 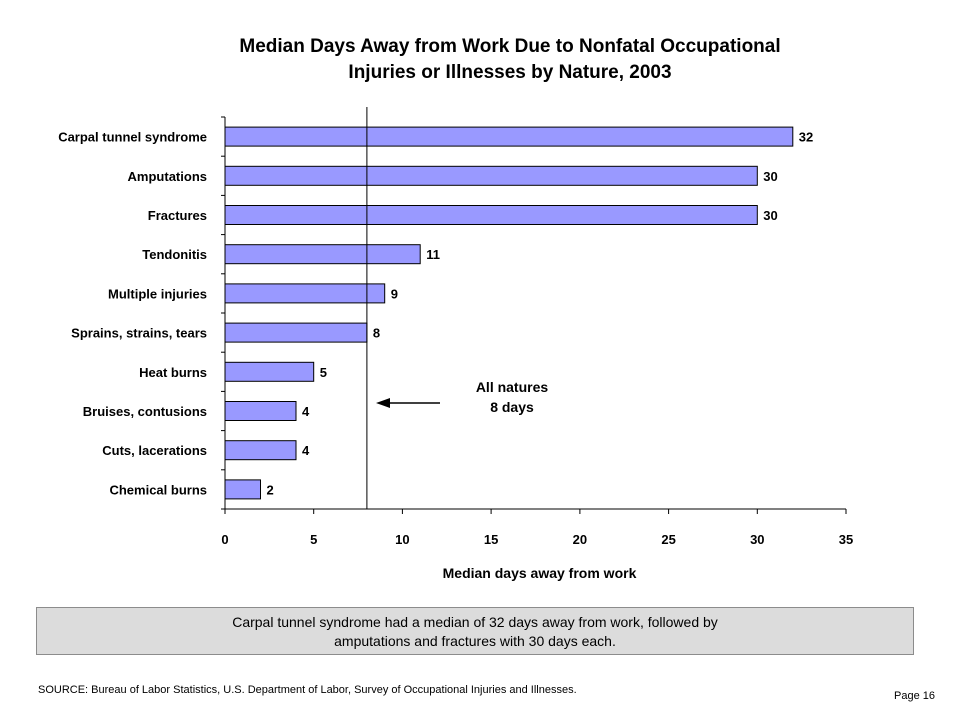 I want to click on reference-group: All natures 8 days, so click(x=457, y=308).